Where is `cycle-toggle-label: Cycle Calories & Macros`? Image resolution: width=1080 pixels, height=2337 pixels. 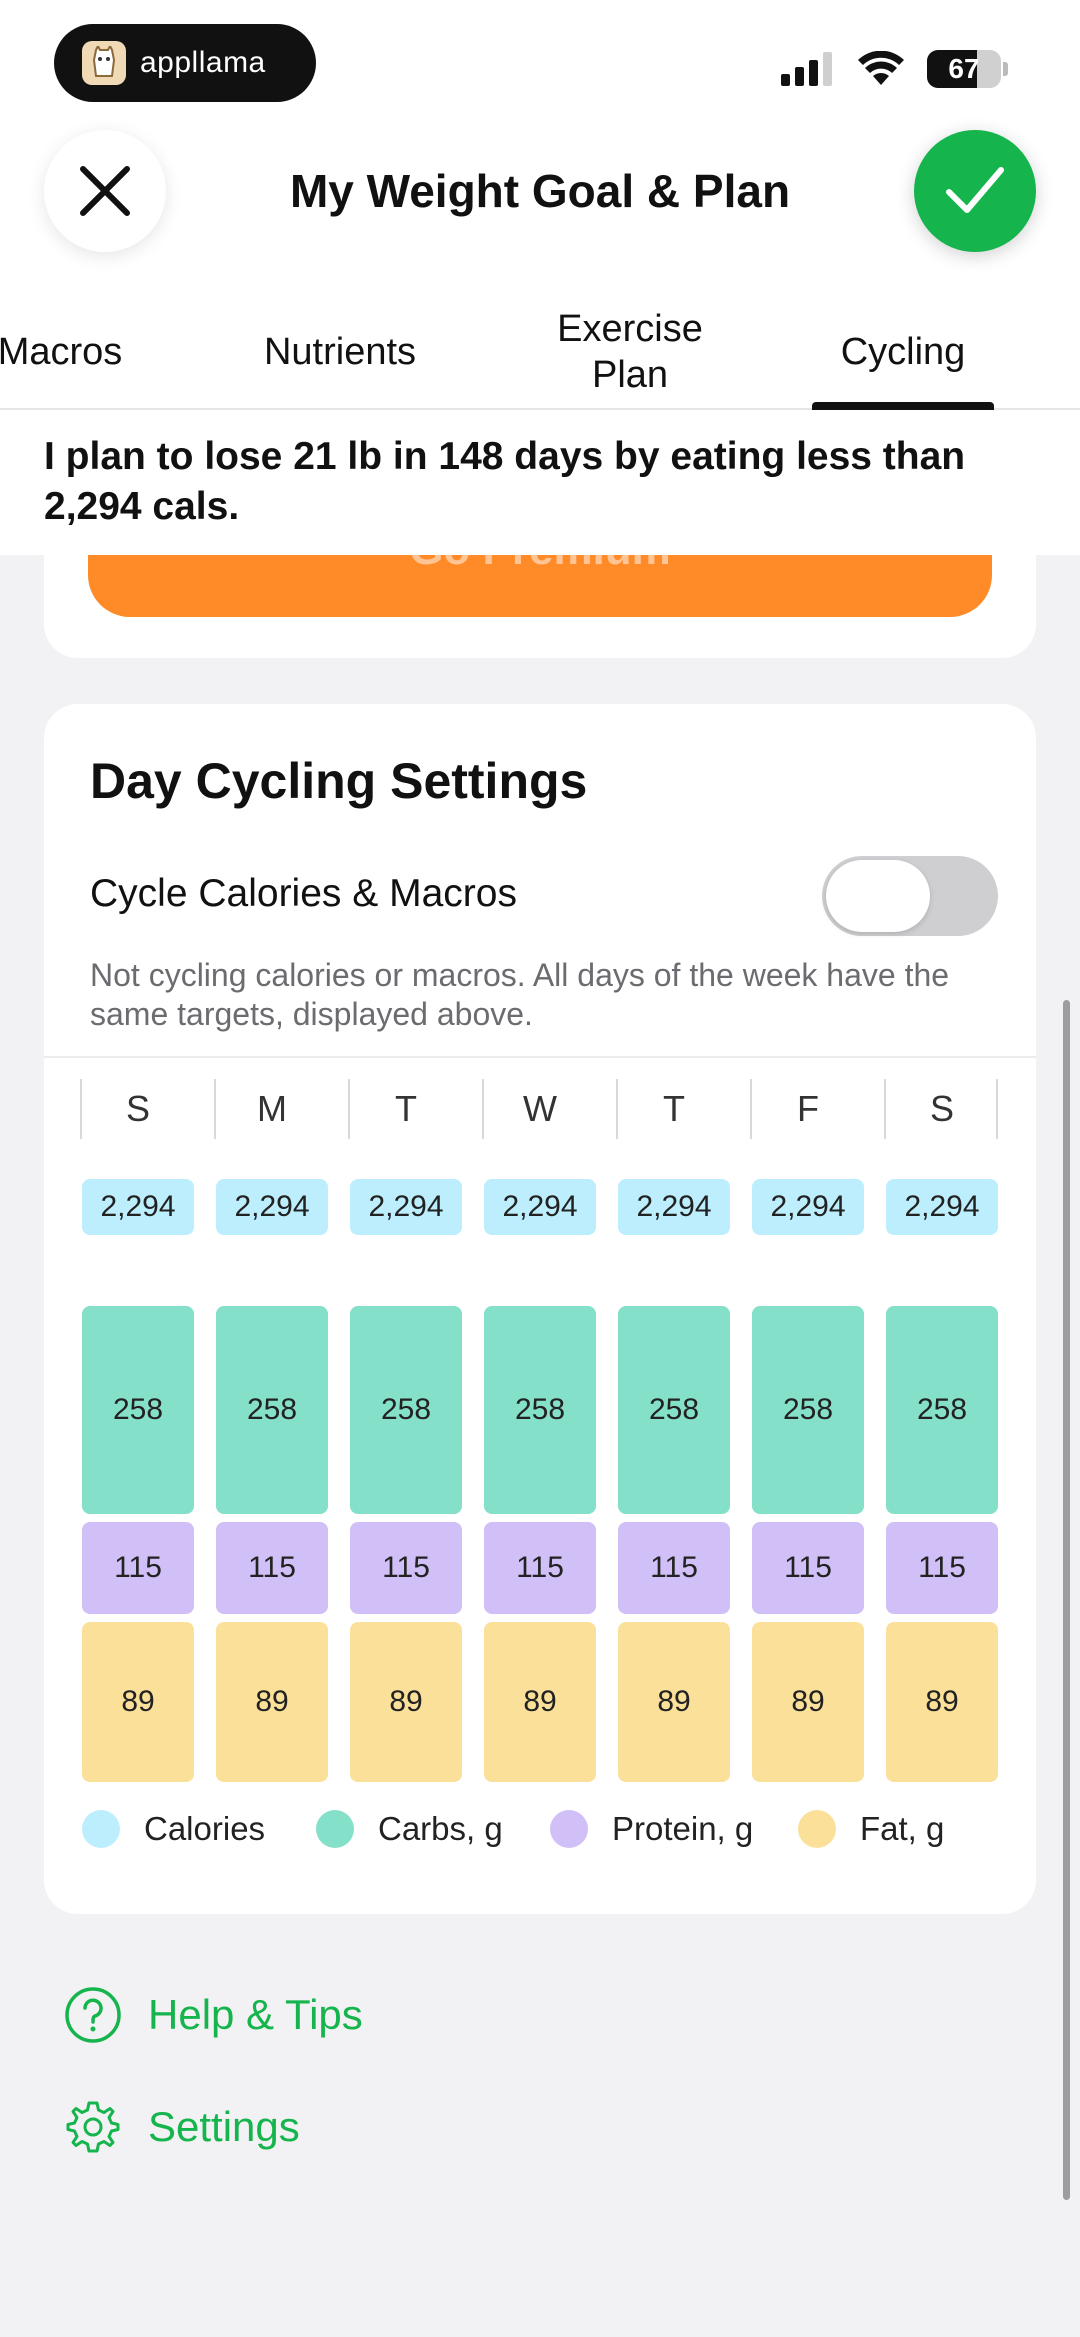 cycle-toggle-label: Cycle Calories & Macros is located at coordinates (303, 893).